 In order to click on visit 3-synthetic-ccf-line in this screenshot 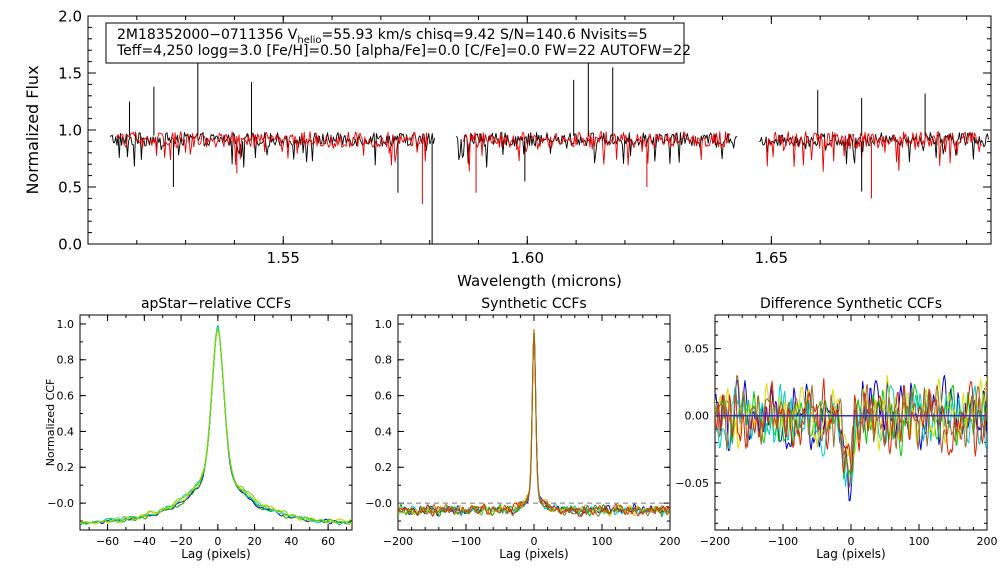, I will do `click(534, 424)`.